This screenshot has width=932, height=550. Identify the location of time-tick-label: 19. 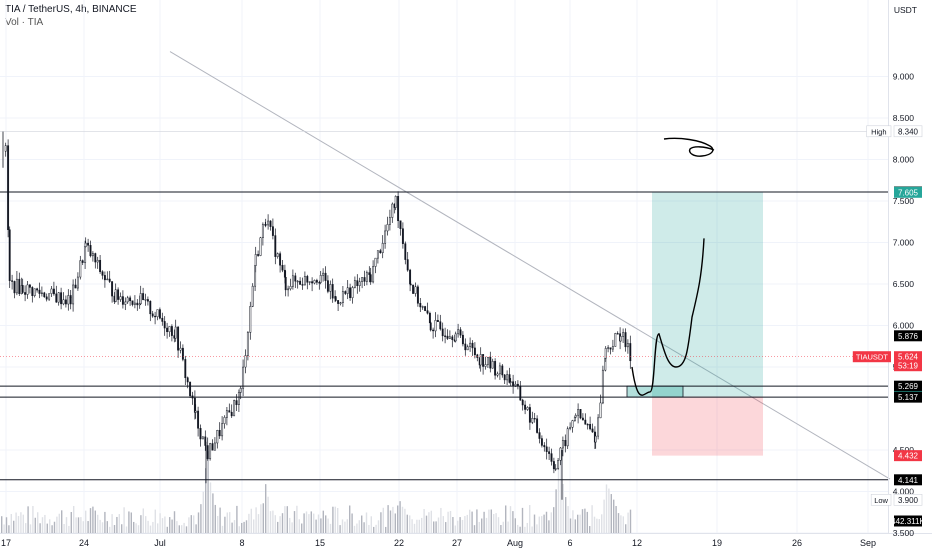
(717, 543).